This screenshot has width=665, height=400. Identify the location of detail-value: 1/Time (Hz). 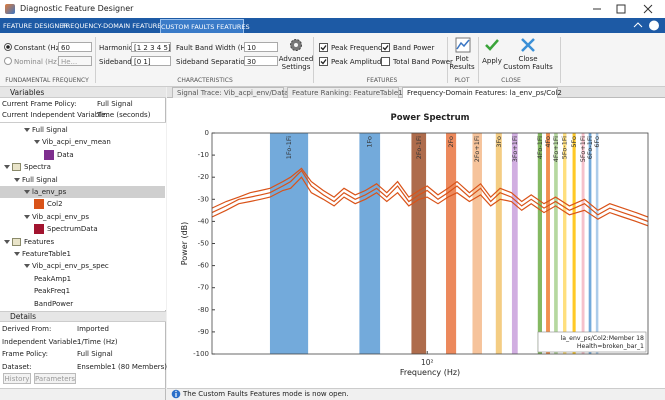
(97, 341).